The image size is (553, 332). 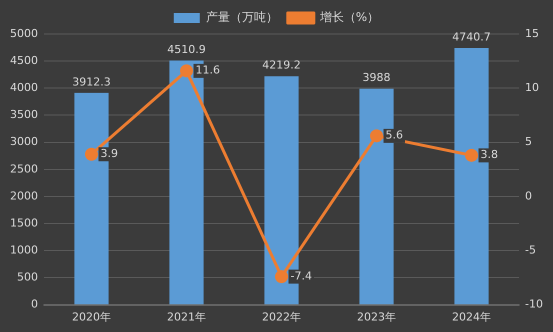 What do you see at coordinates (472, 317) in the screenshot?
I see `x-tick-label: 2024年` at bounding box center [472, 317].